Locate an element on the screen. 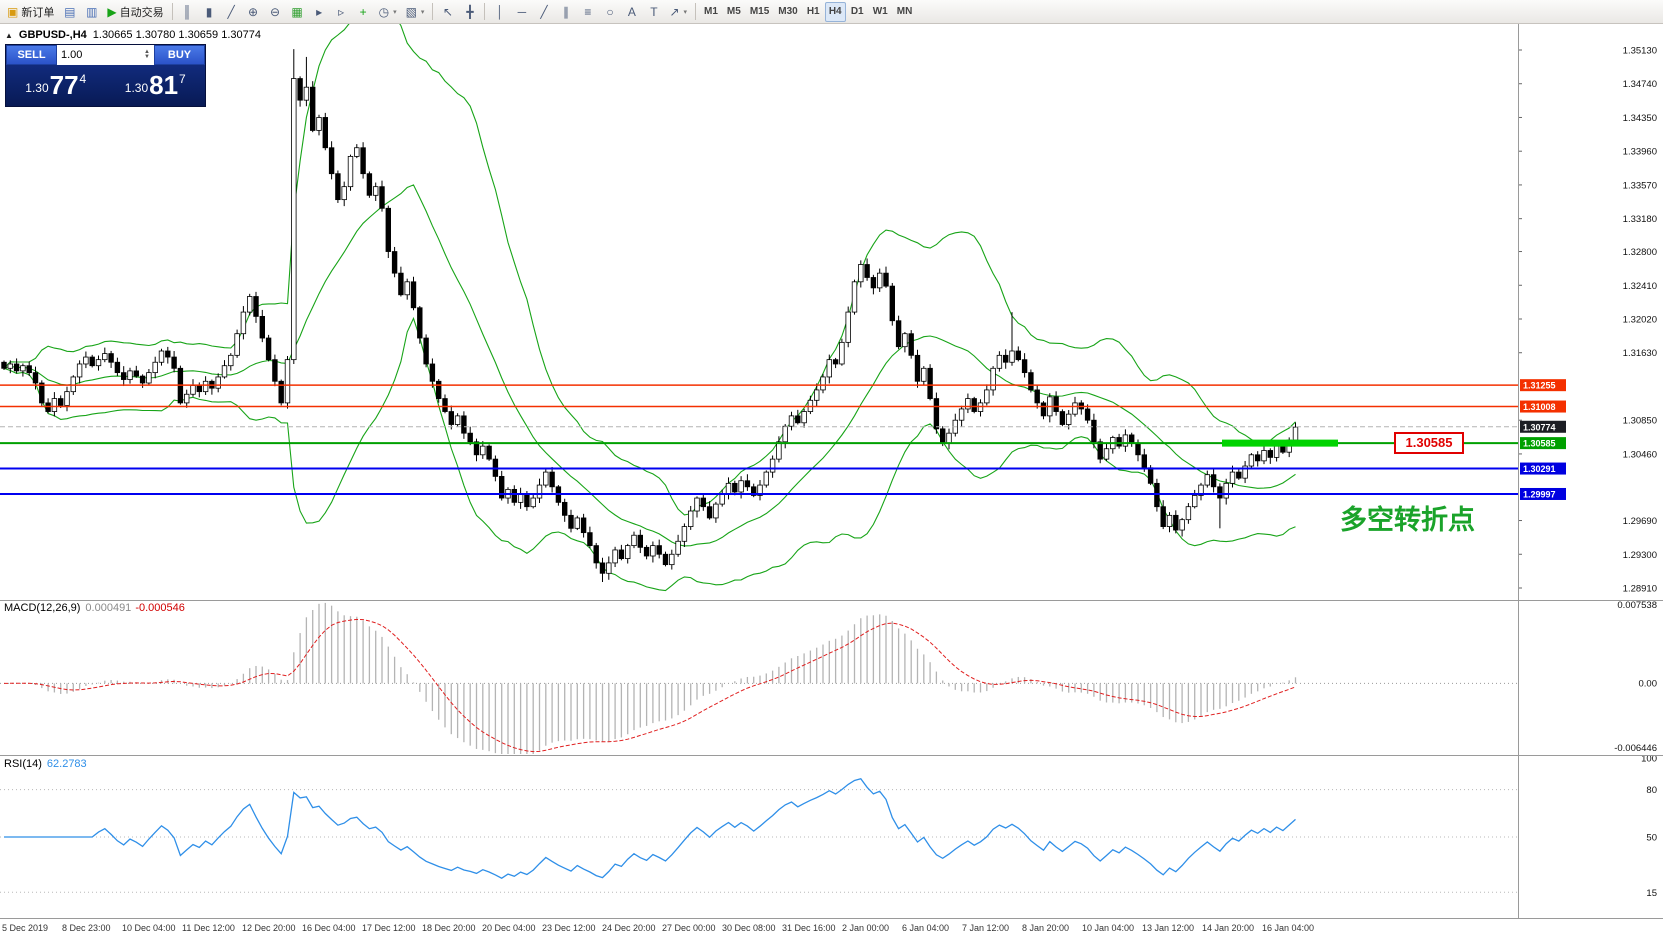  time-axis-label: 11 Dec 12:00 is located at coordinates (208, 928).